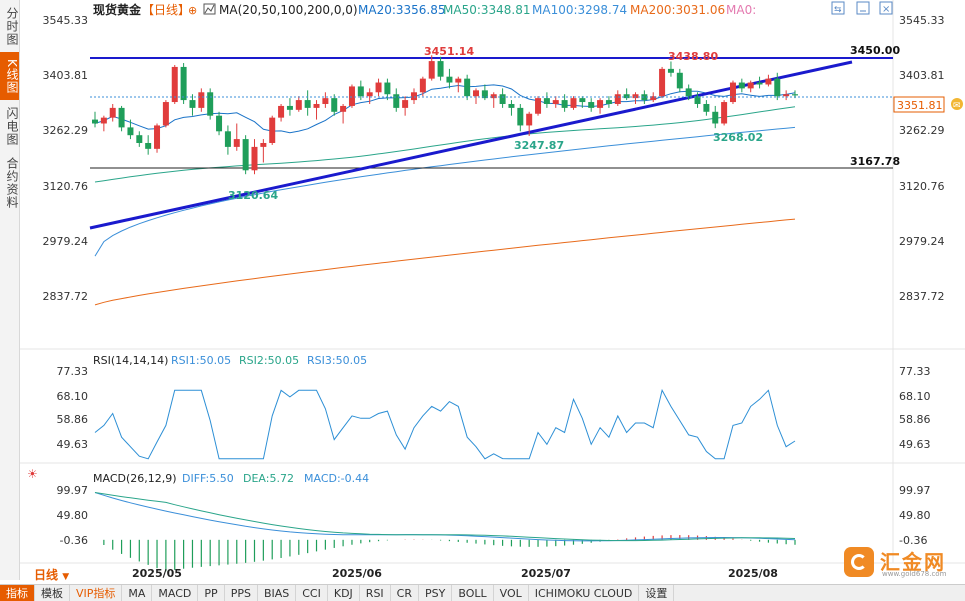 The width and height of the screenshot is (965, 601). I want to click on close-icon, so click(886, 8).